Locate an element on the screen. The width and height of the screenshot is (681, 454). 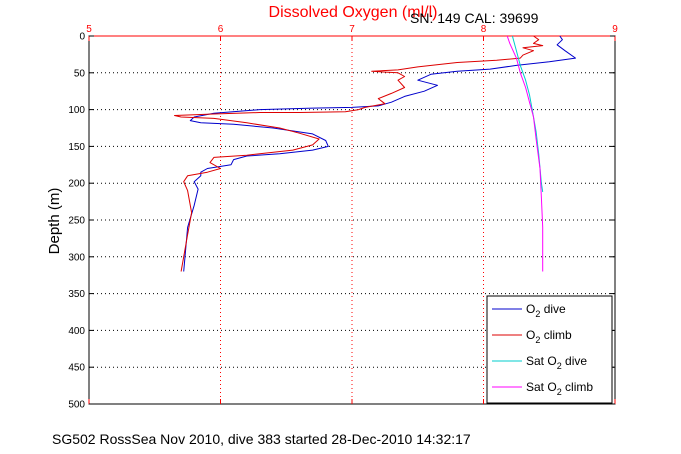
legend-label: Sat O2 climb is located at coordinates (559, 388).